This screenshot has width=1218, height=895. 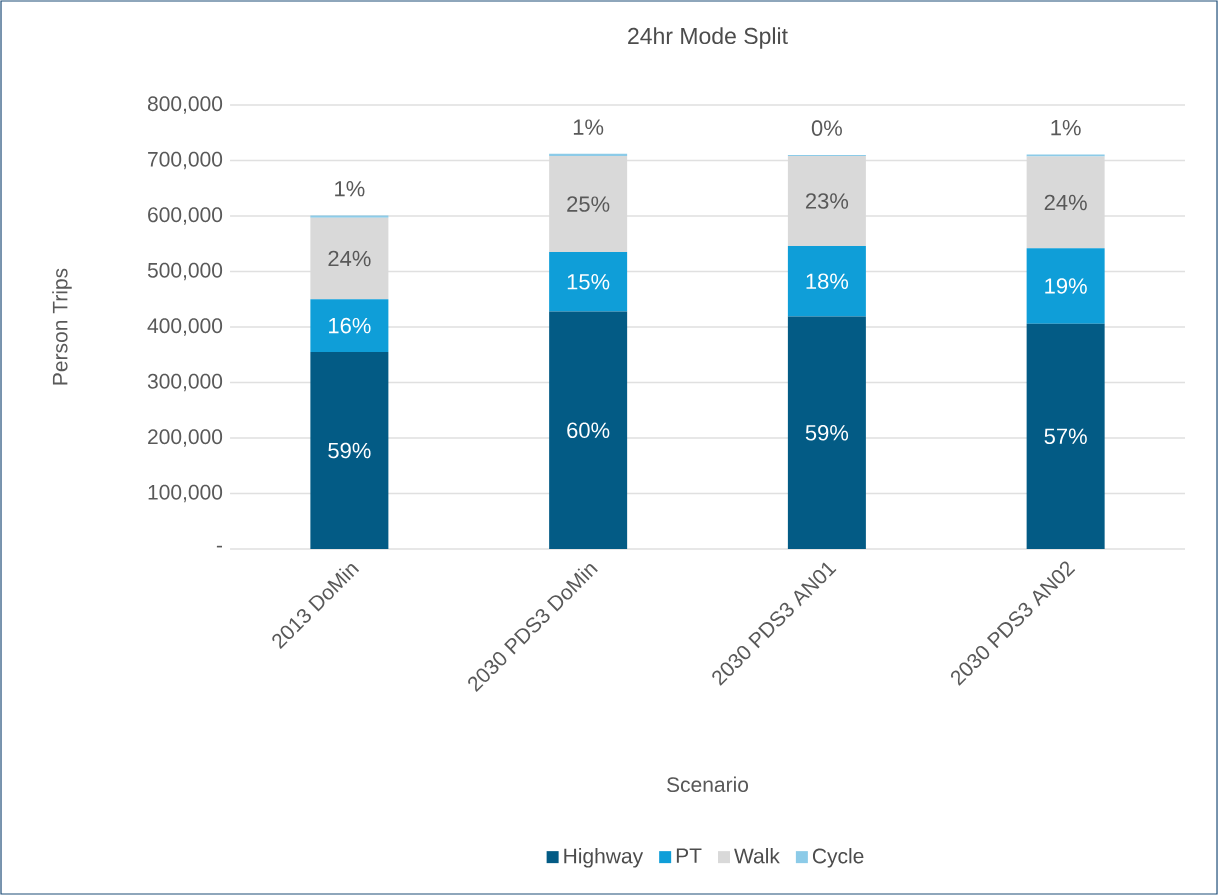 I want to click on y-tick-label: -, so click(x=219, y=546).